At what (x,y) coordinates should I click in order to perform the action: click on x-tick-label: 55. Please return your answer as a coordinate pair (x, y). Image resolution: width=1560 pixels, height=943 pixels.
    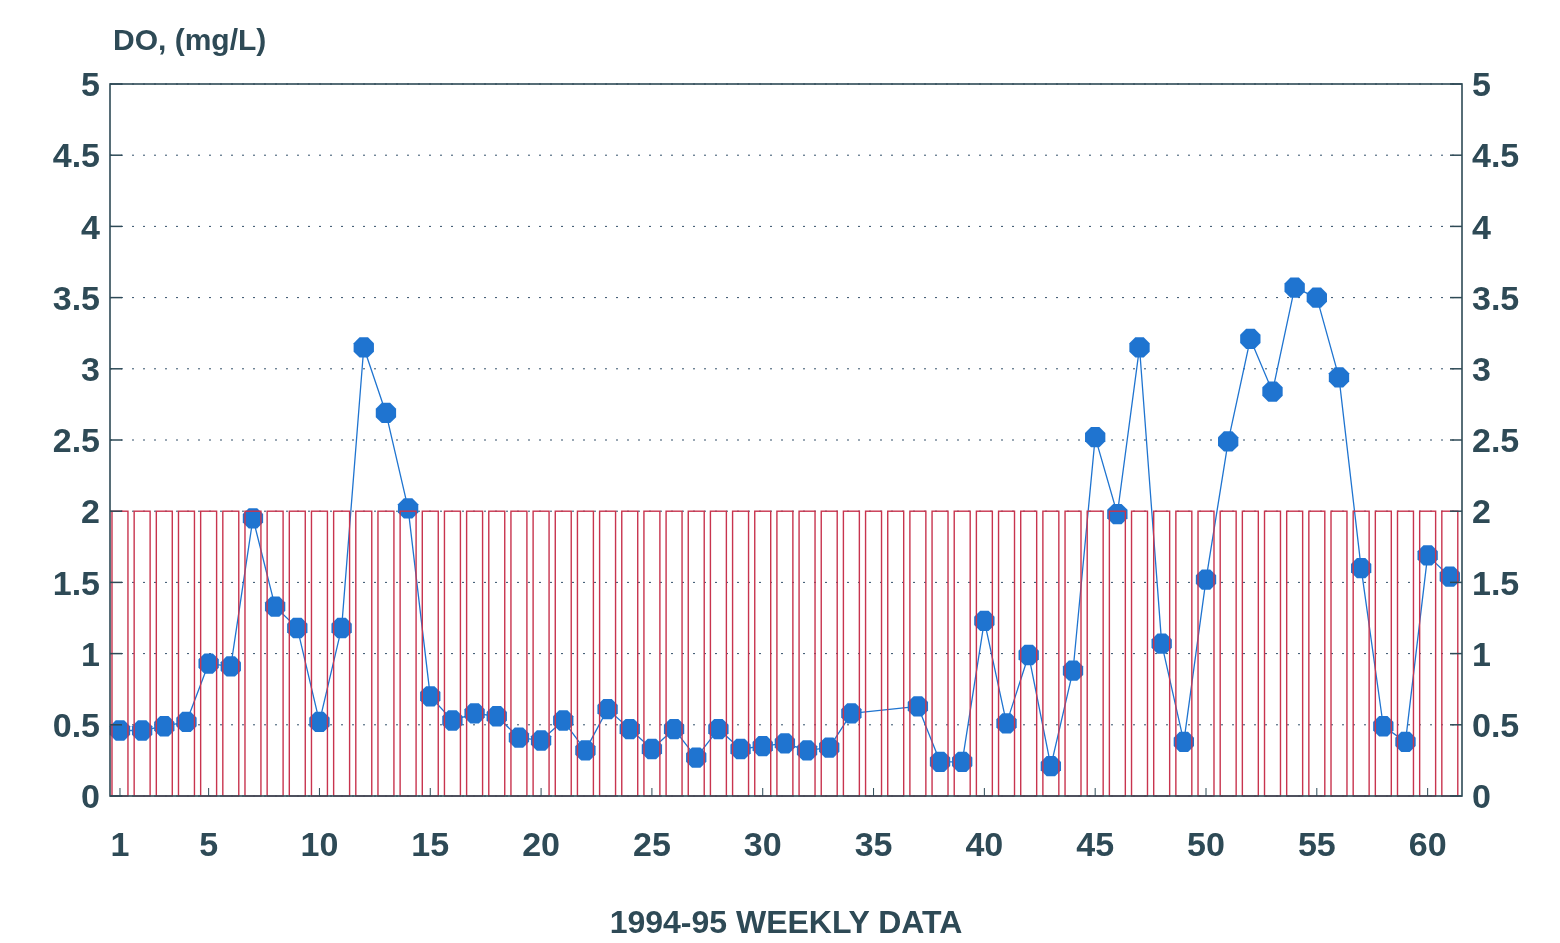
    Looking at the image, I should click on (1316, 844).